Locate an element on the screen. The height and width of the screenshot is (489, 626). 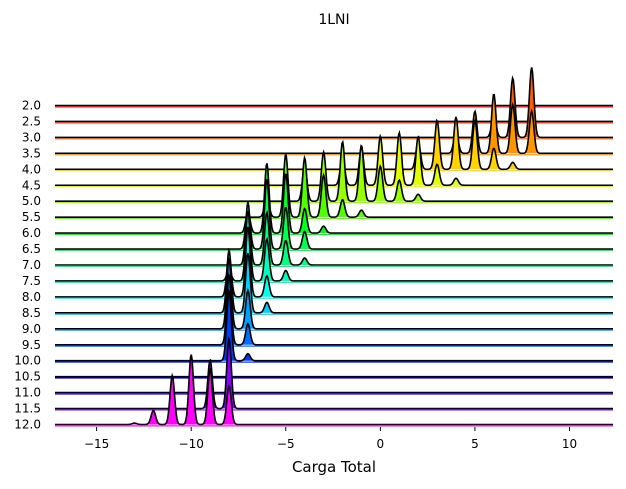
ridge-fill-9.0 is located at coordinates (334, 294).